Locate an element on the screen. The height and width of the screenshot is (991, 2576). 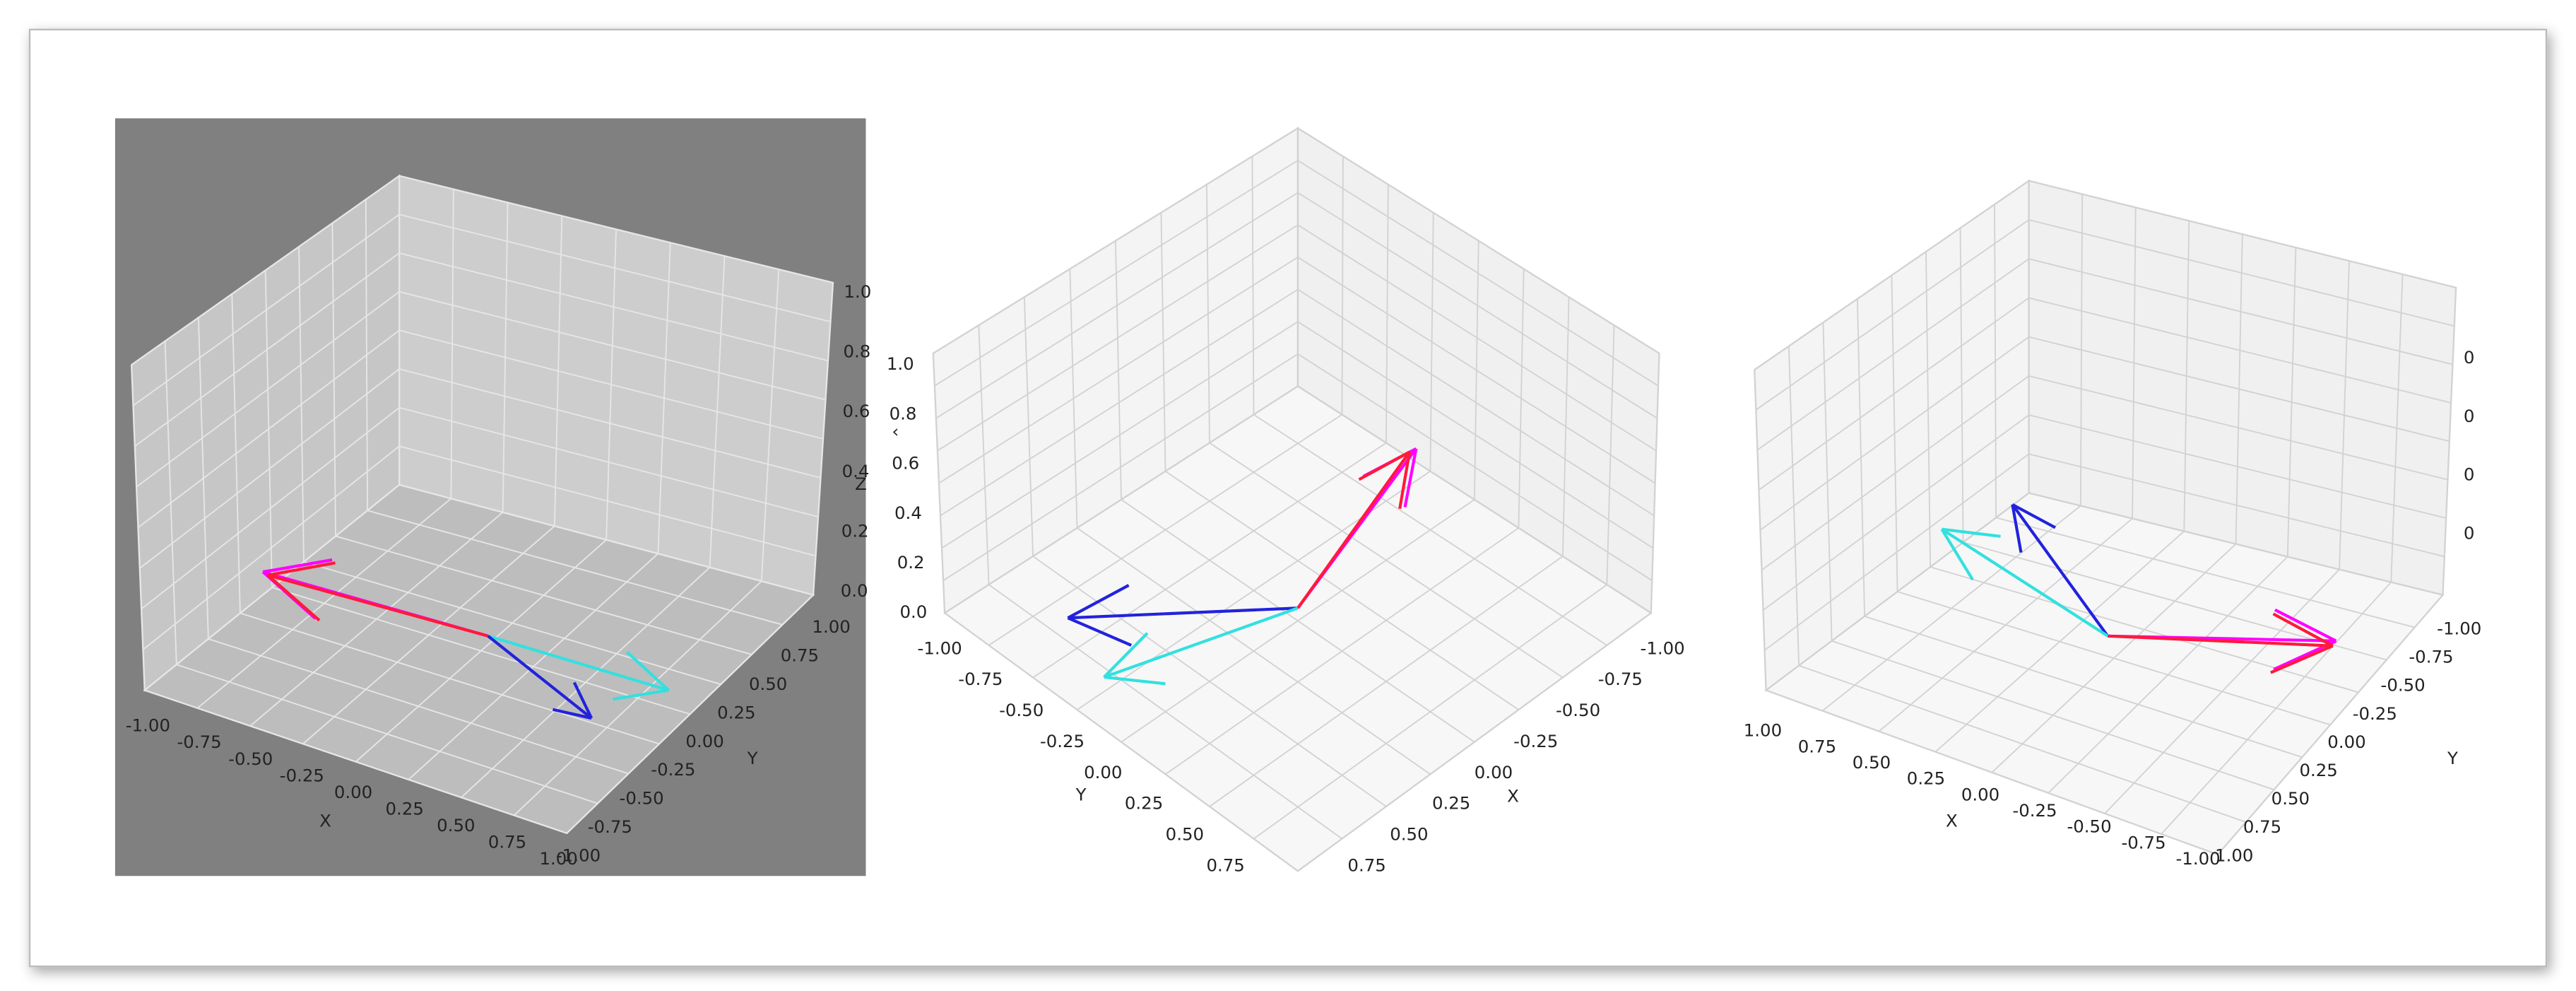
z-tick-label: 1.0 is located at coordinates (900, 363).